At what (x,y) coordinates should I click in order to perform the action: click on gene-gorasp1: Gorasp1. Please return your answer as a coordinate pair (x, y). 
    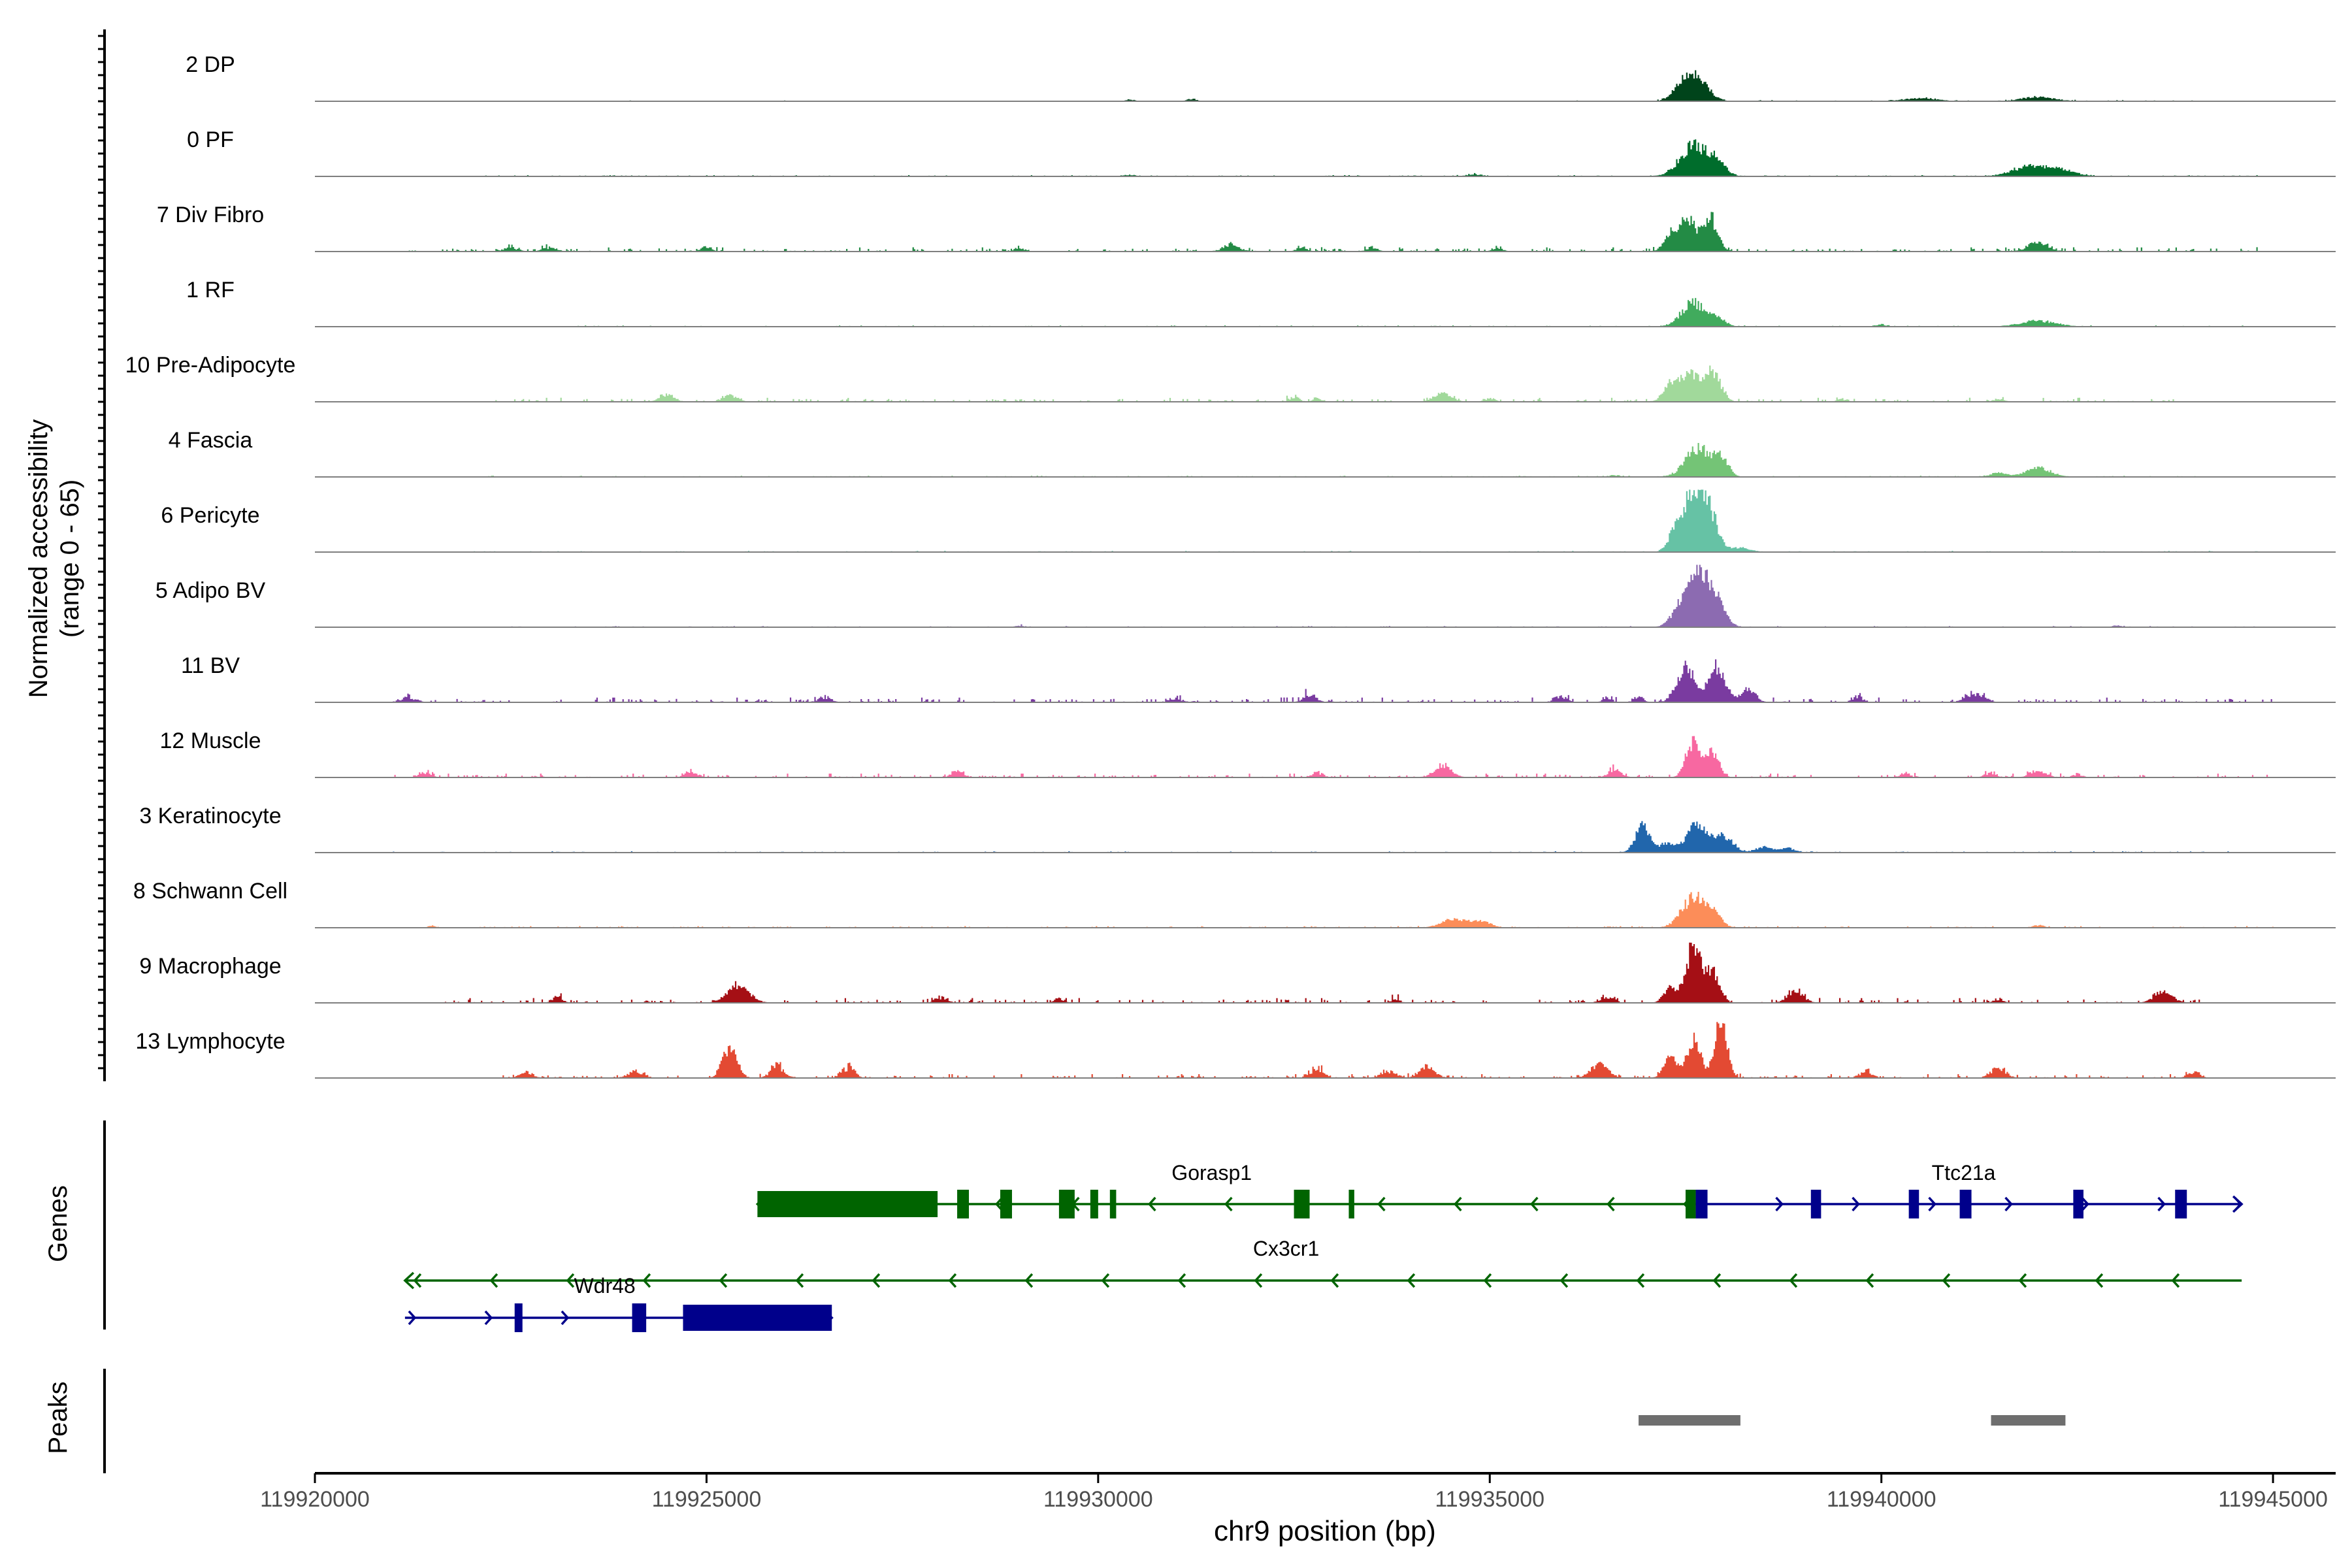
    Looking at the image, I should click on (1225, 1189).